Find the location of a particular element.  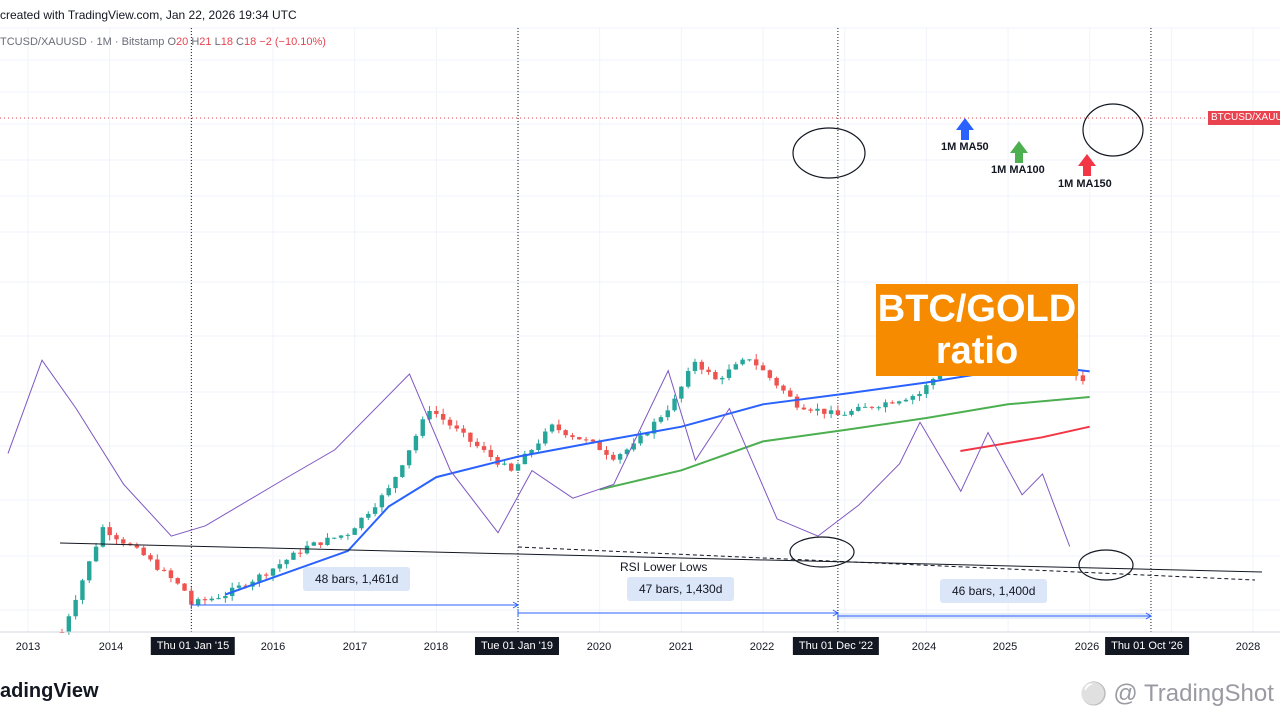

x-tick-label: 2013 is located at coordinates (28, 647).